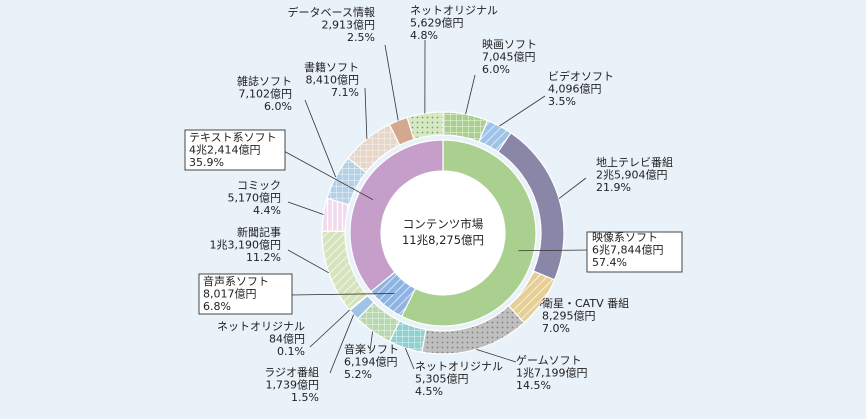  I want to click on outer-label-8-amount: 84億円, so click(287, 339).